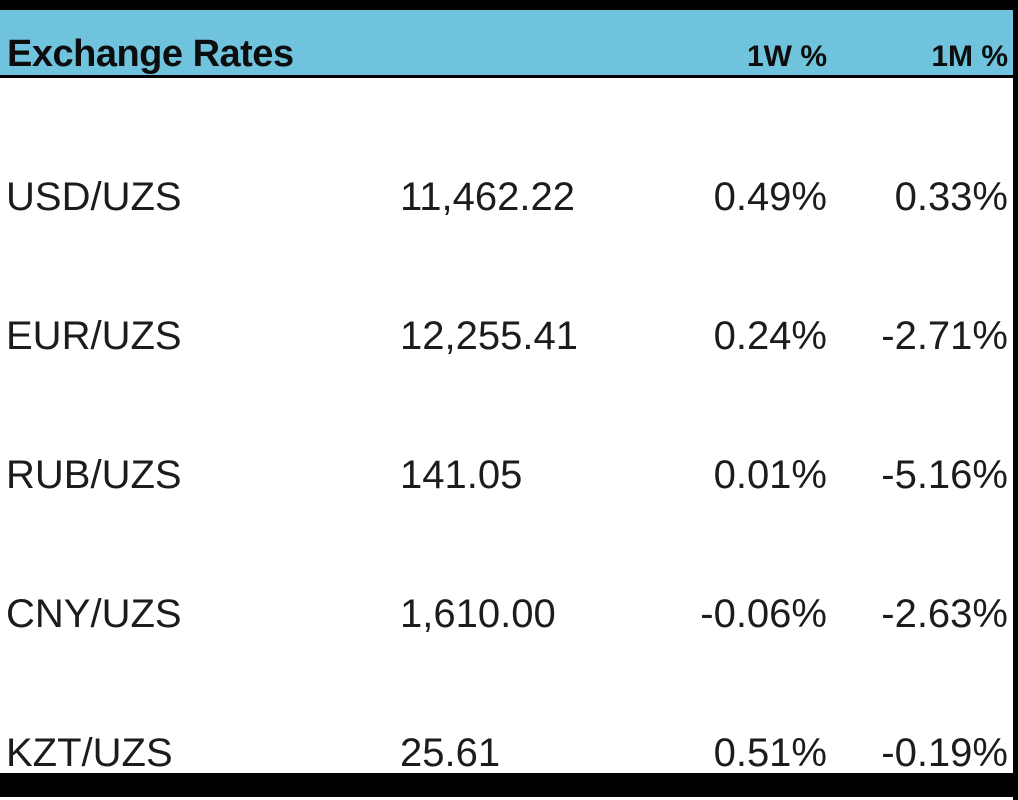 This screenshot has height=800, width=1018. What do you see at coordinates (461, 475) in the screenshot?
I see `rate-value: 141.05` at bounding box center [461, 475].